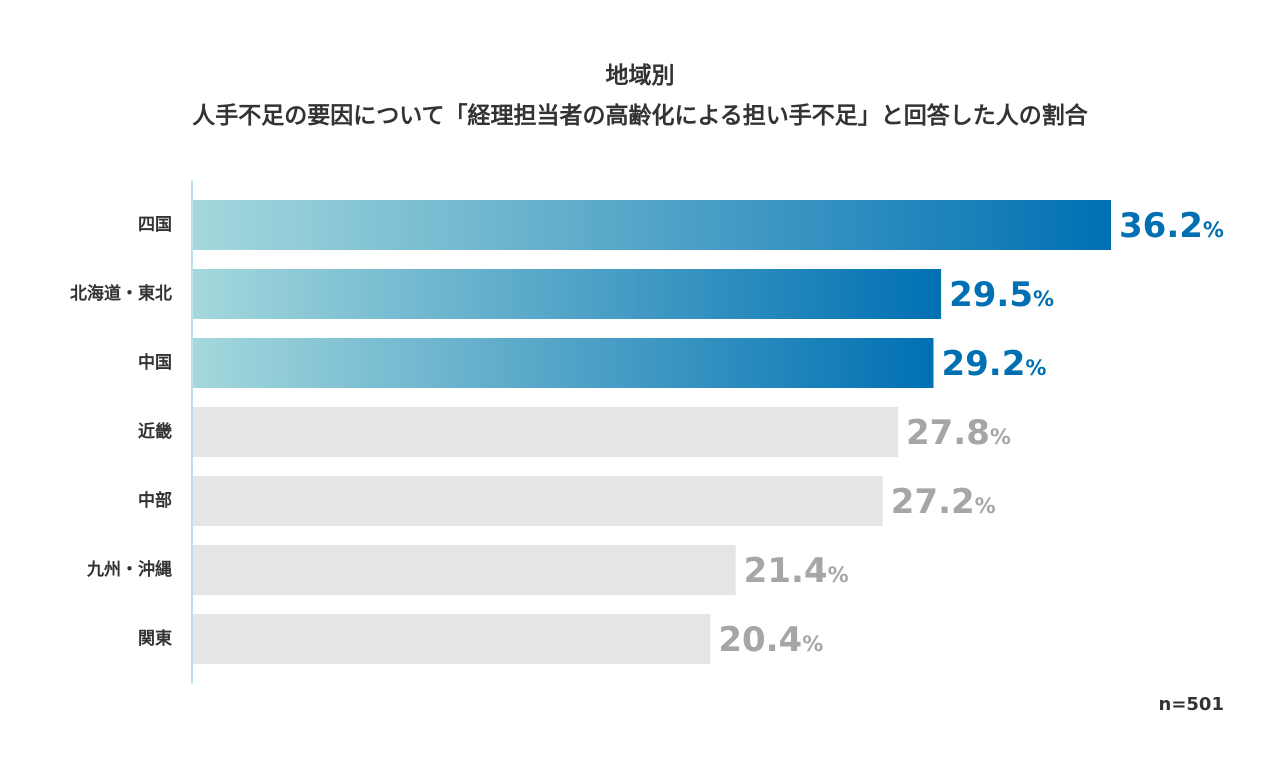 The height and width of the screenshot is (764, 1280). Describe the element at coordinates (155, 500) in the screenshot. I see `category-label-5: 中部` at that location.